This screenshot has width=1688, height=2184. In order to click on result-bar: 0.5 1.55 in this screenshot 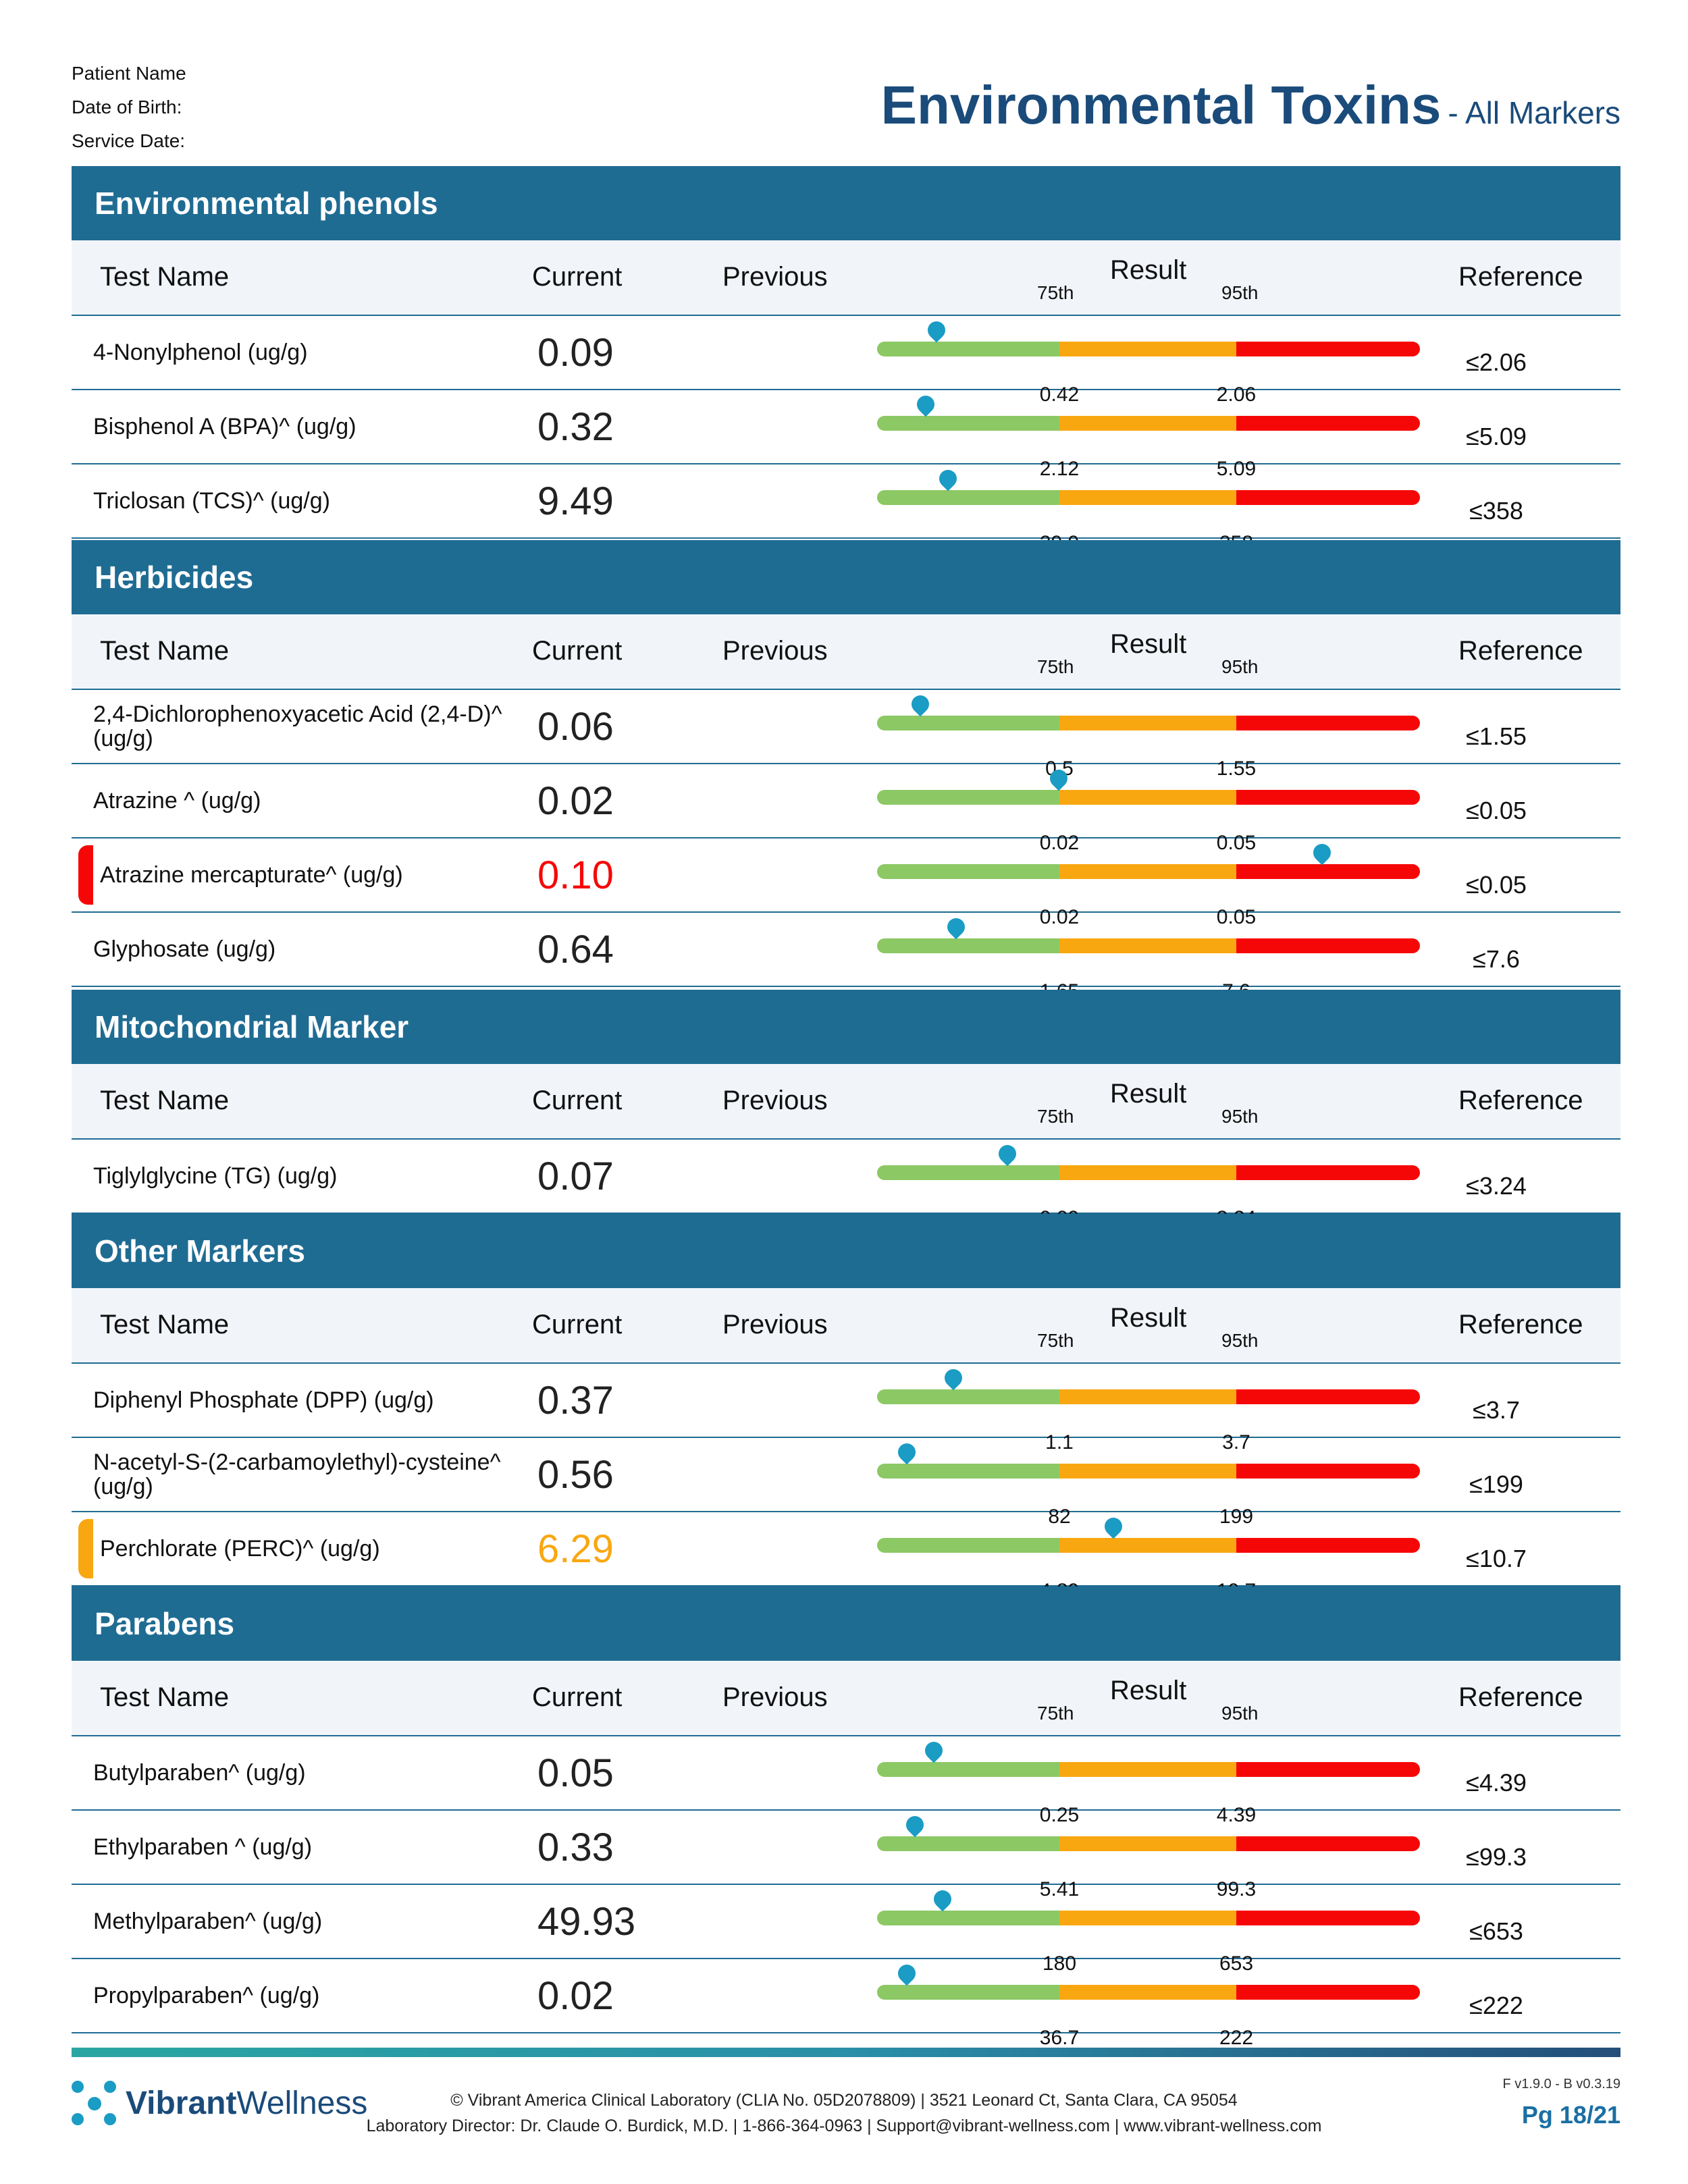, I will do `click(1148, 736)`.